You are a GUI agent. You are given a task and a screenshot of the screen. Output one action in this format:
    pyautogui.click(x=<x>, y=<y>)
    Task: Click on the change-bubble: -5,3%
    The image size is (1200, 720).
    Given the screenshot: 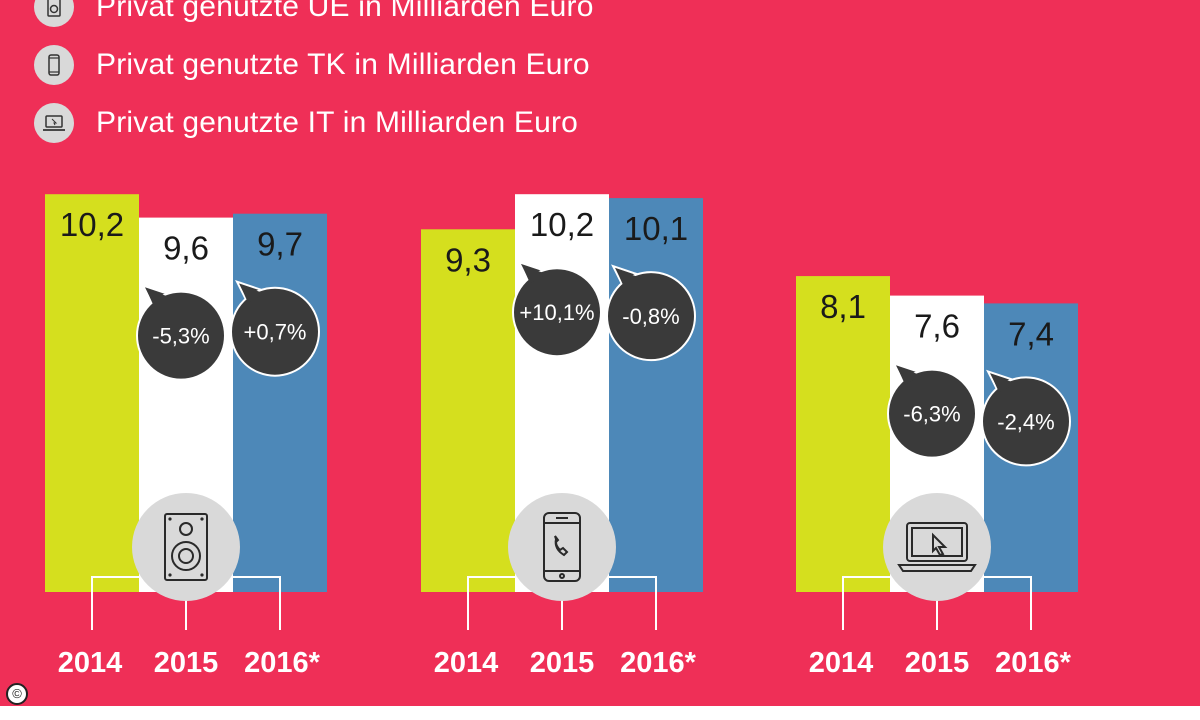 What is the action you would take?
    pyautogui.click(x=181, y=332)
    